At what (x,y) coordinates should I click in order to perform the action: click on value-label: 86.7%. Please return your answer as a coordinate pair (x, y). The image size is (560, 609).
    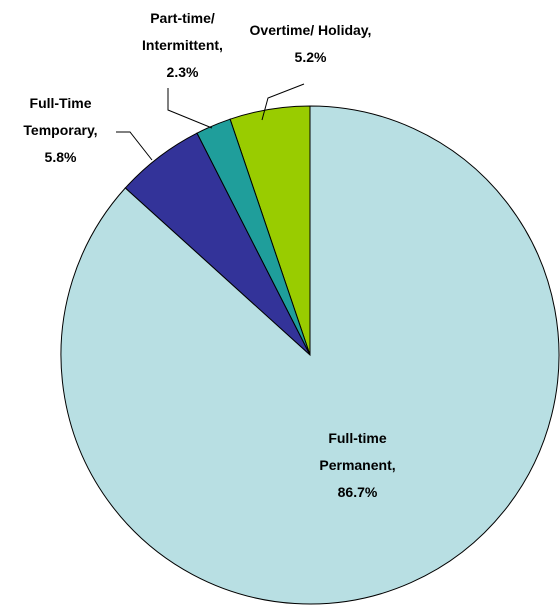
    Looking at the image, I should click on (357, 492).